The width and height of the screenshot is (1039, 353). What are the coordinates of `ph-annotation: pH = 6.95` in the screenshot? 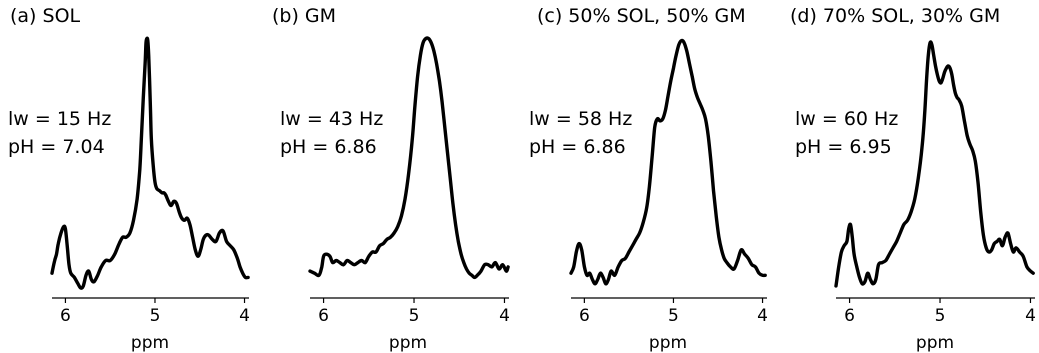 It's located at (843, 147).